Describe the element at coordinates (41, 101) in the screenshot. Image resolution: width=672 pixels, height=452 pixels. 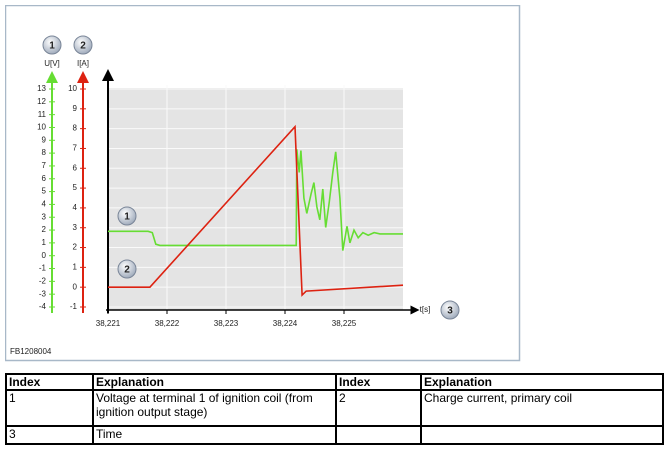
I see `y-tick-label: 12` at that location.